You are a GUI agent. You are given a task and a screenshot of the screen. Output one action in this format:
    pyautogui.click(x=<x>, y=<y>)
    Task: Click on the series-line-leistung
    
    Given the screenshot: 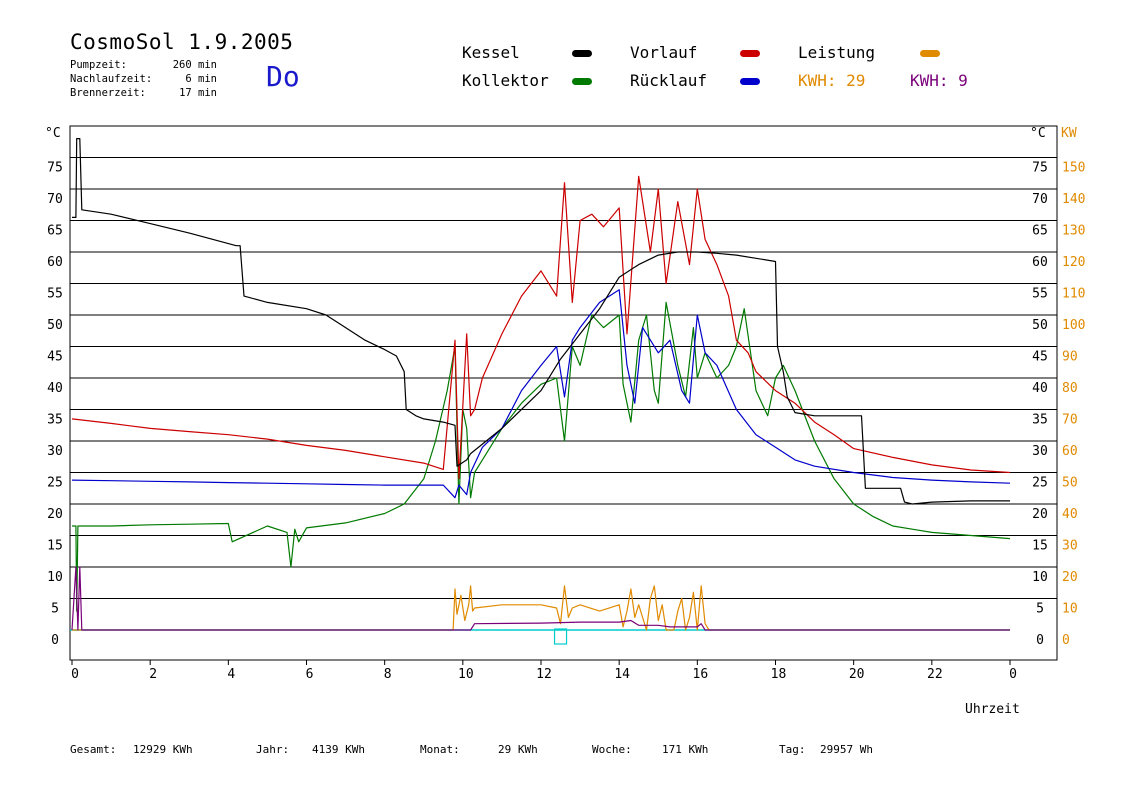 What is the action you would take?
    pyautogui.click(x=541, y=608)
    